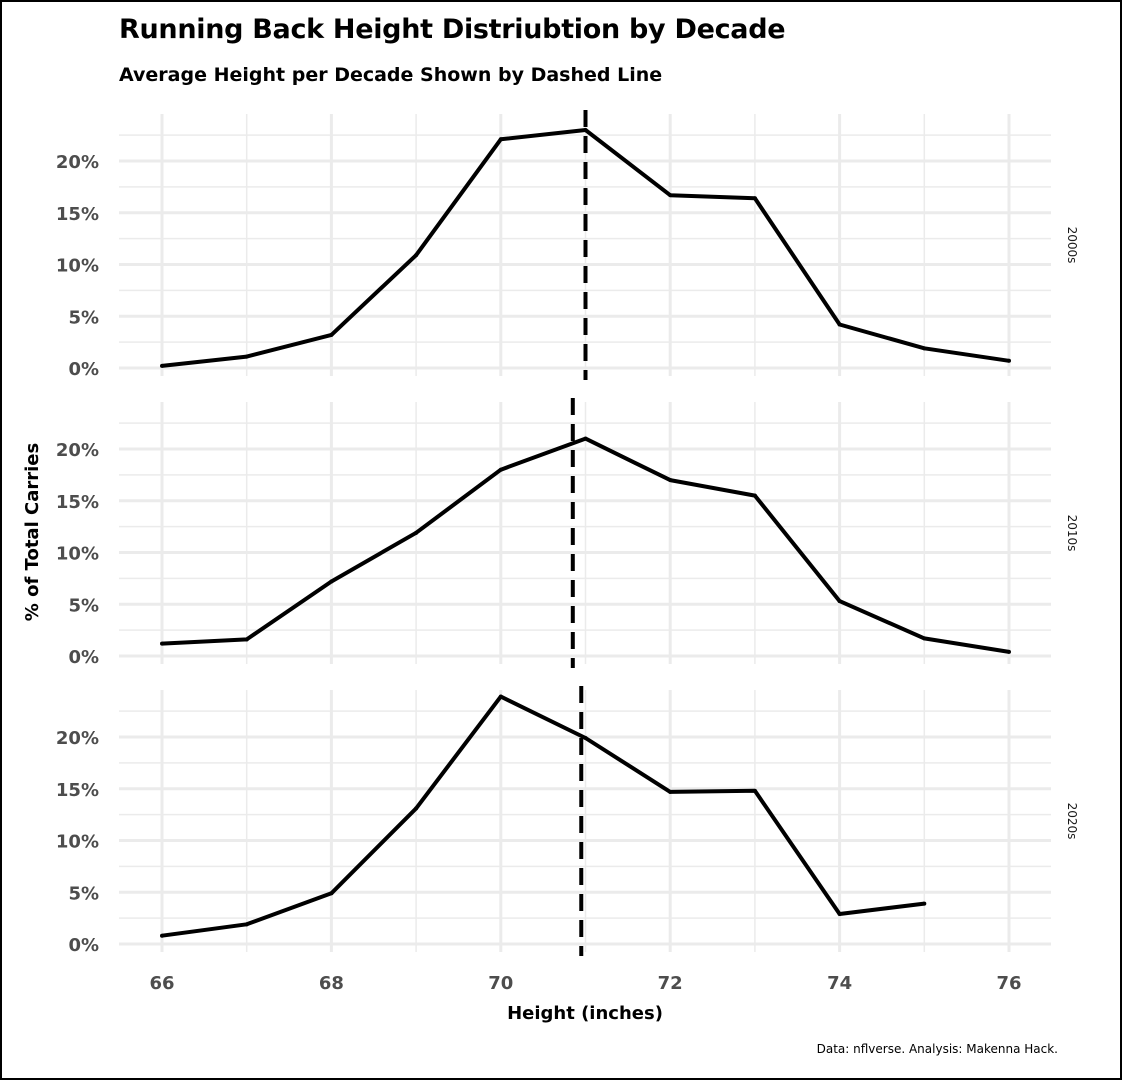 Image resolution: width=1122 pixels, height=1080 pixels. What do you see at coordinates (1008, 983) in the screenshot?
I see `x-tick-label: 76` at bounding box center [1008, 983].